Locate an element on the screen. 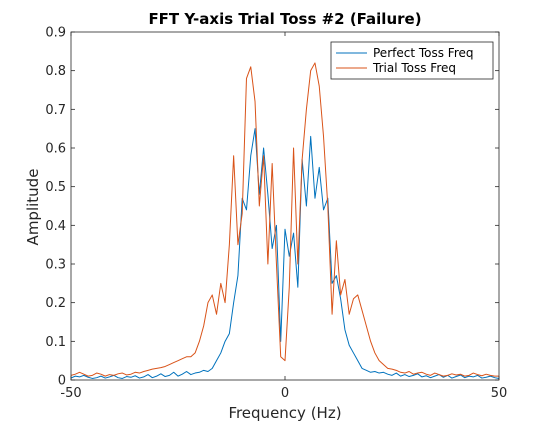  chart-title: FFT Y-axis Trial Toss #2 (Failure) is located at coordinates (284, 19).